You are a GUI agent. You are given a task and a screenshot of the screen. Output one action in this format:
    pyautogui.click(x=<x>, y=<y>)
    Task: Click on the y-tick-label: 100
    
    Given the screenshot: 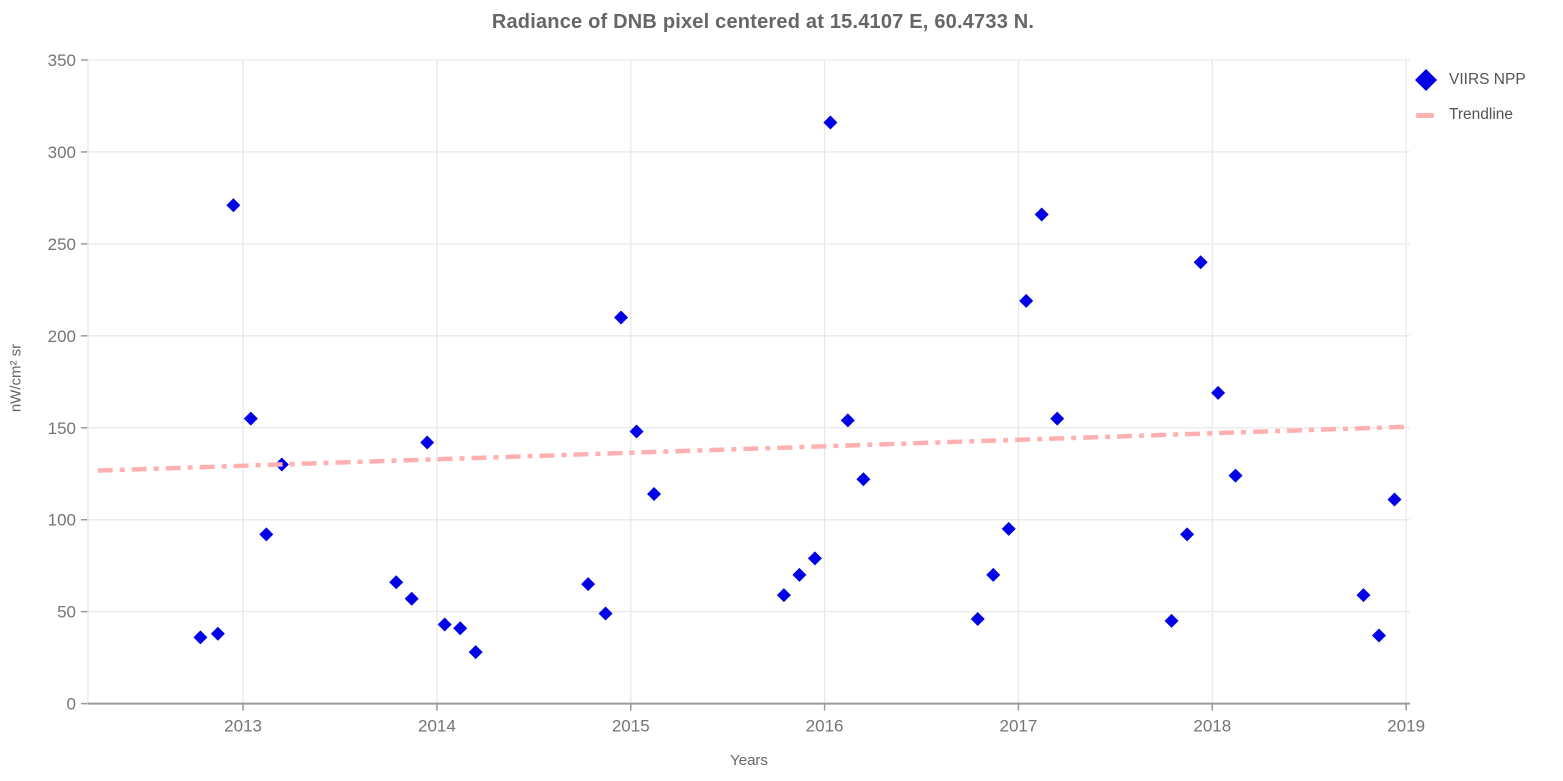 What is the action you would take?
    pyautogui.click(x=62, y=520)
    